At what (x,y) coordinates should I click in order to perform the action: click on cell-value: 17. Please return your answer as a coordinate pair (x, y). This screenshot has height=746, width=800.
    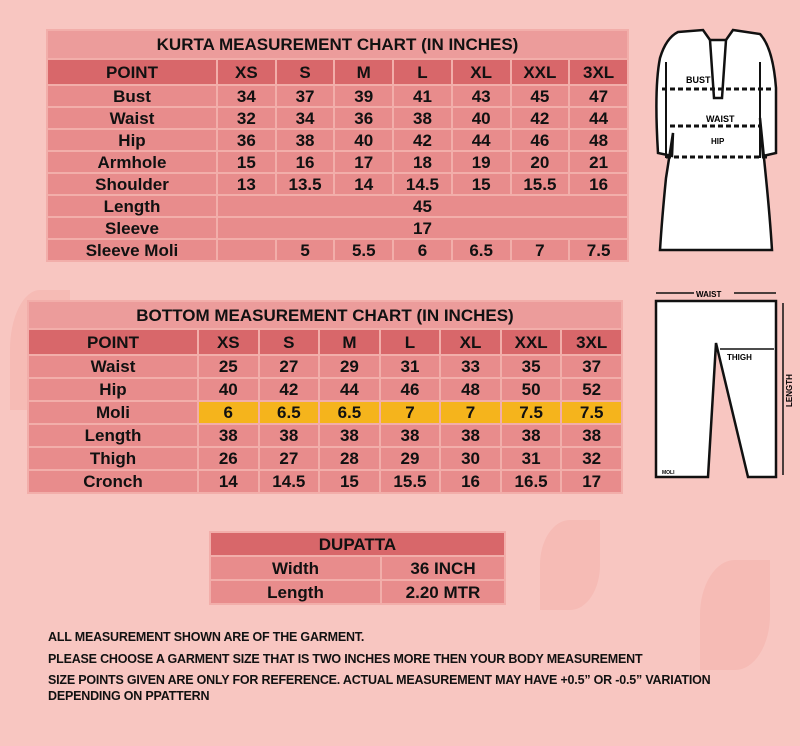
    Looking at the image, I should click on (591, 481).